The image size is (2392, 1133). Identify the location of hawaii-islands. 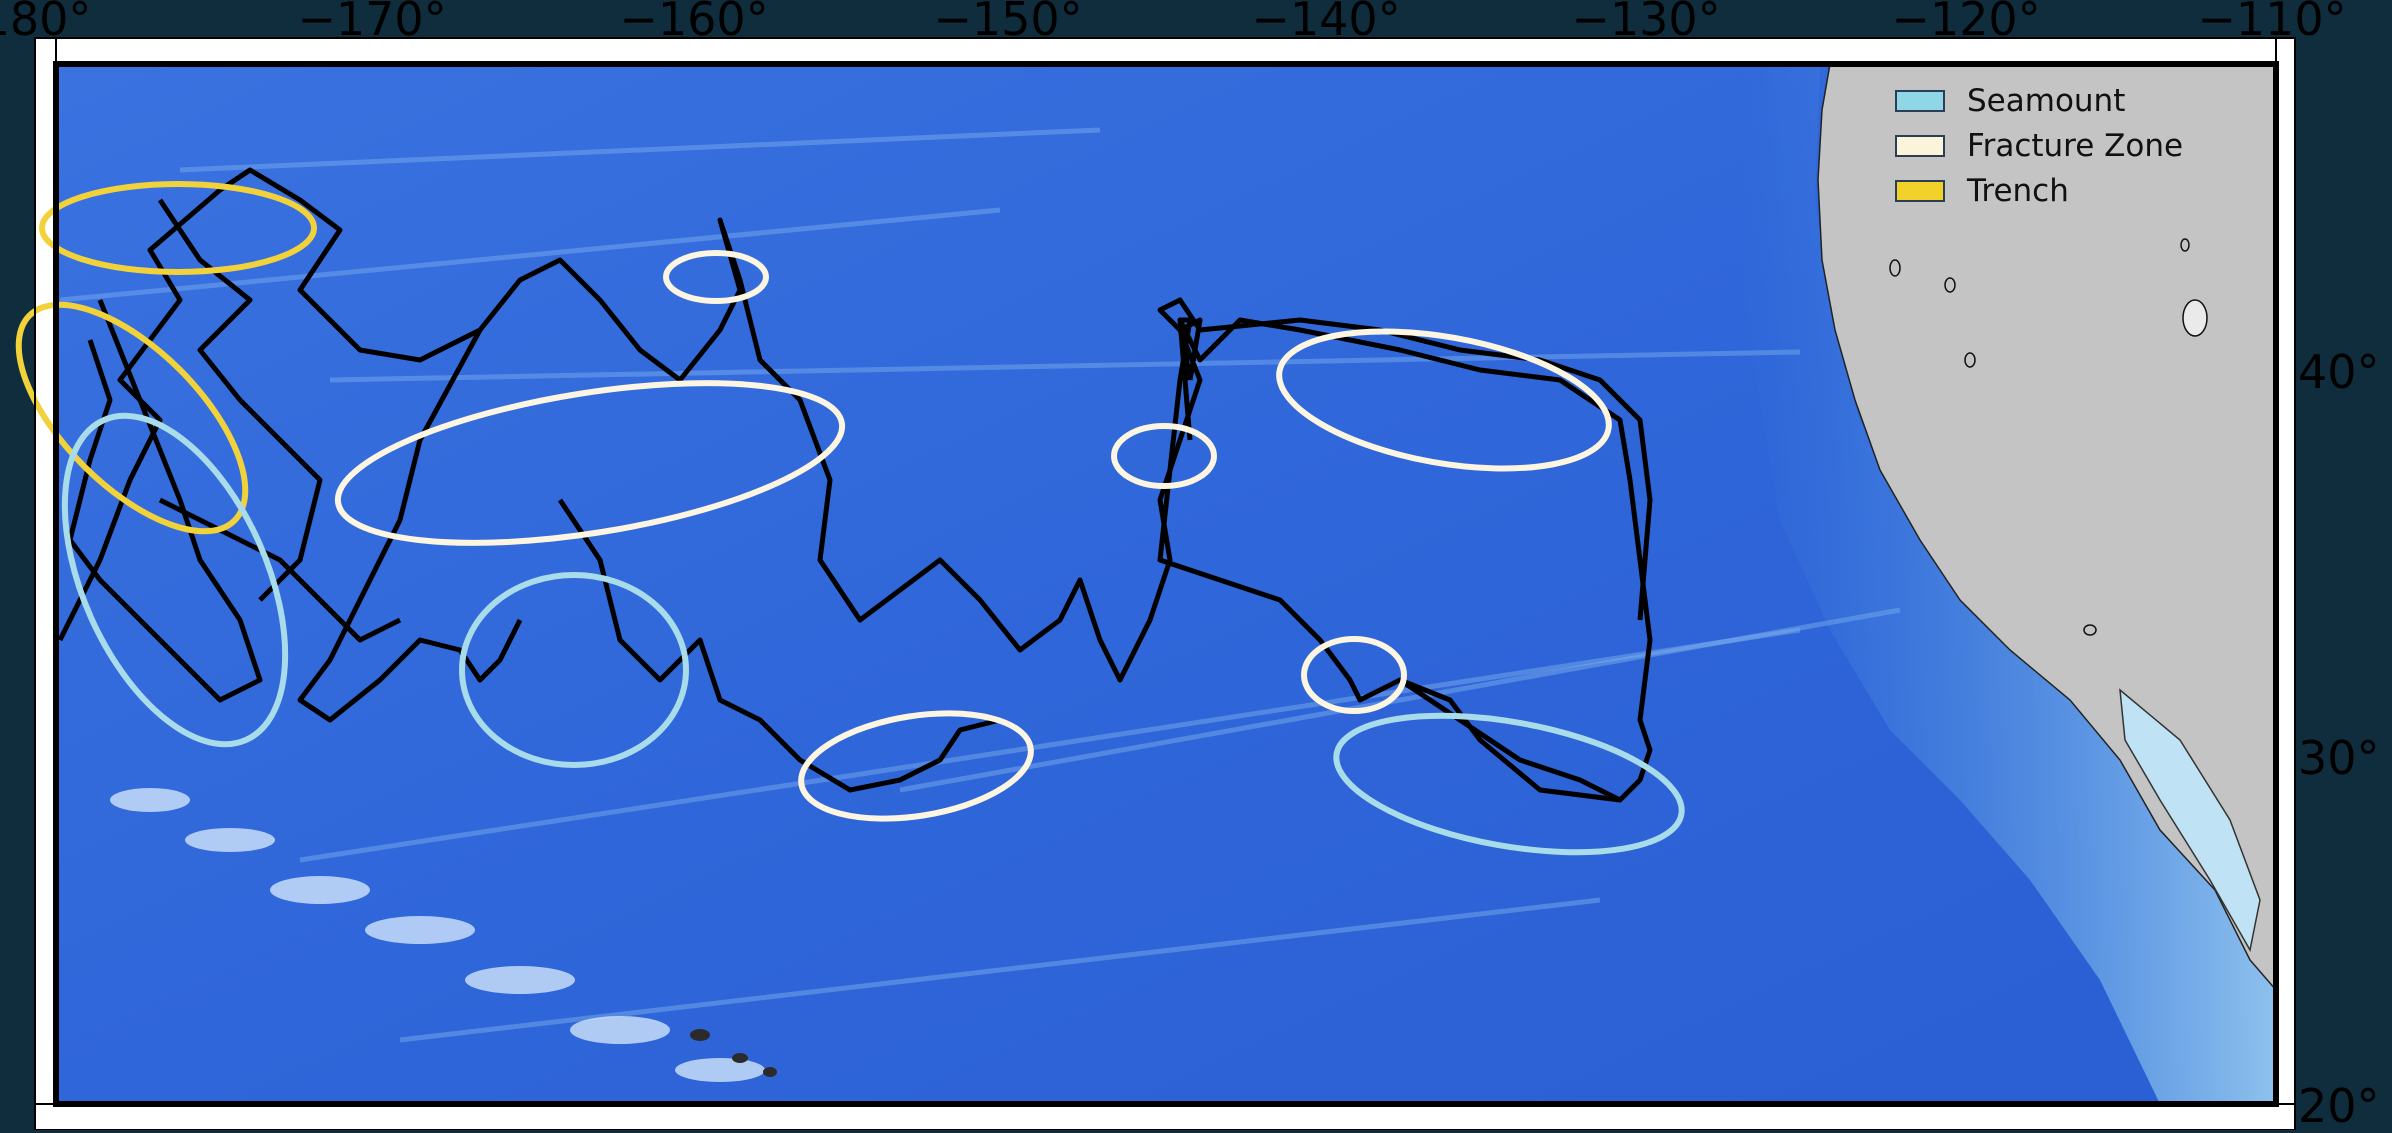
(733, 1053).